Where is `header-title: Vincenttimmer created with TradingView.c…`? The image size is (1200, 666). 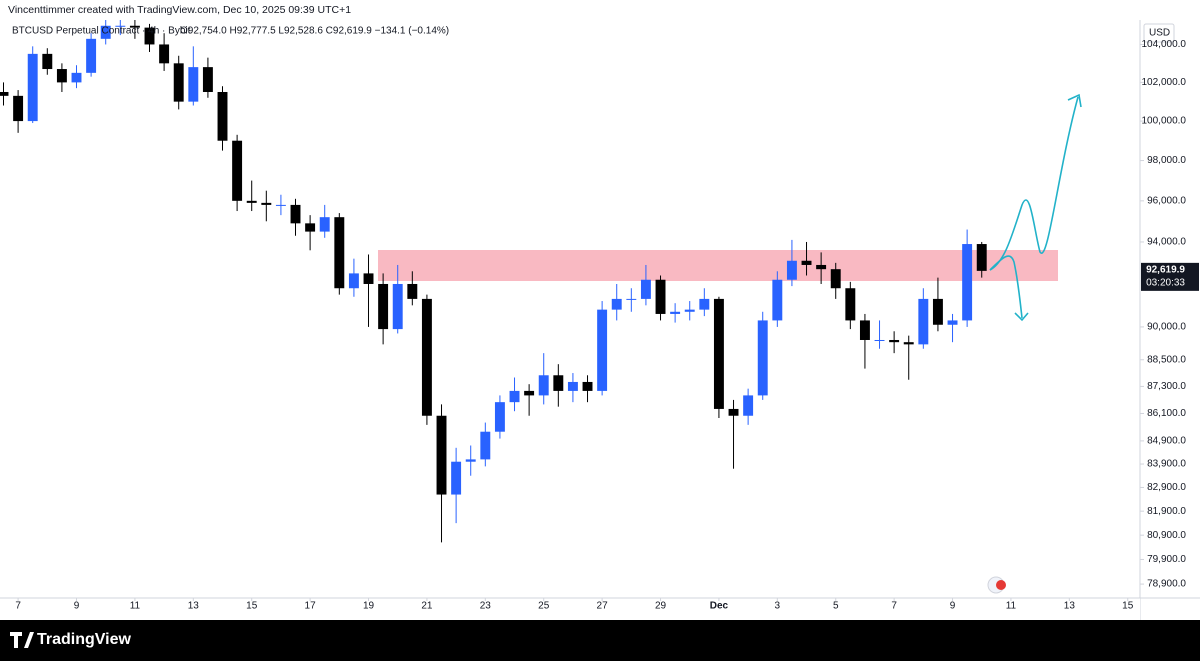 header-title: Vincenttimmer created with TradingView.c… is located at coordinates (179, 10).